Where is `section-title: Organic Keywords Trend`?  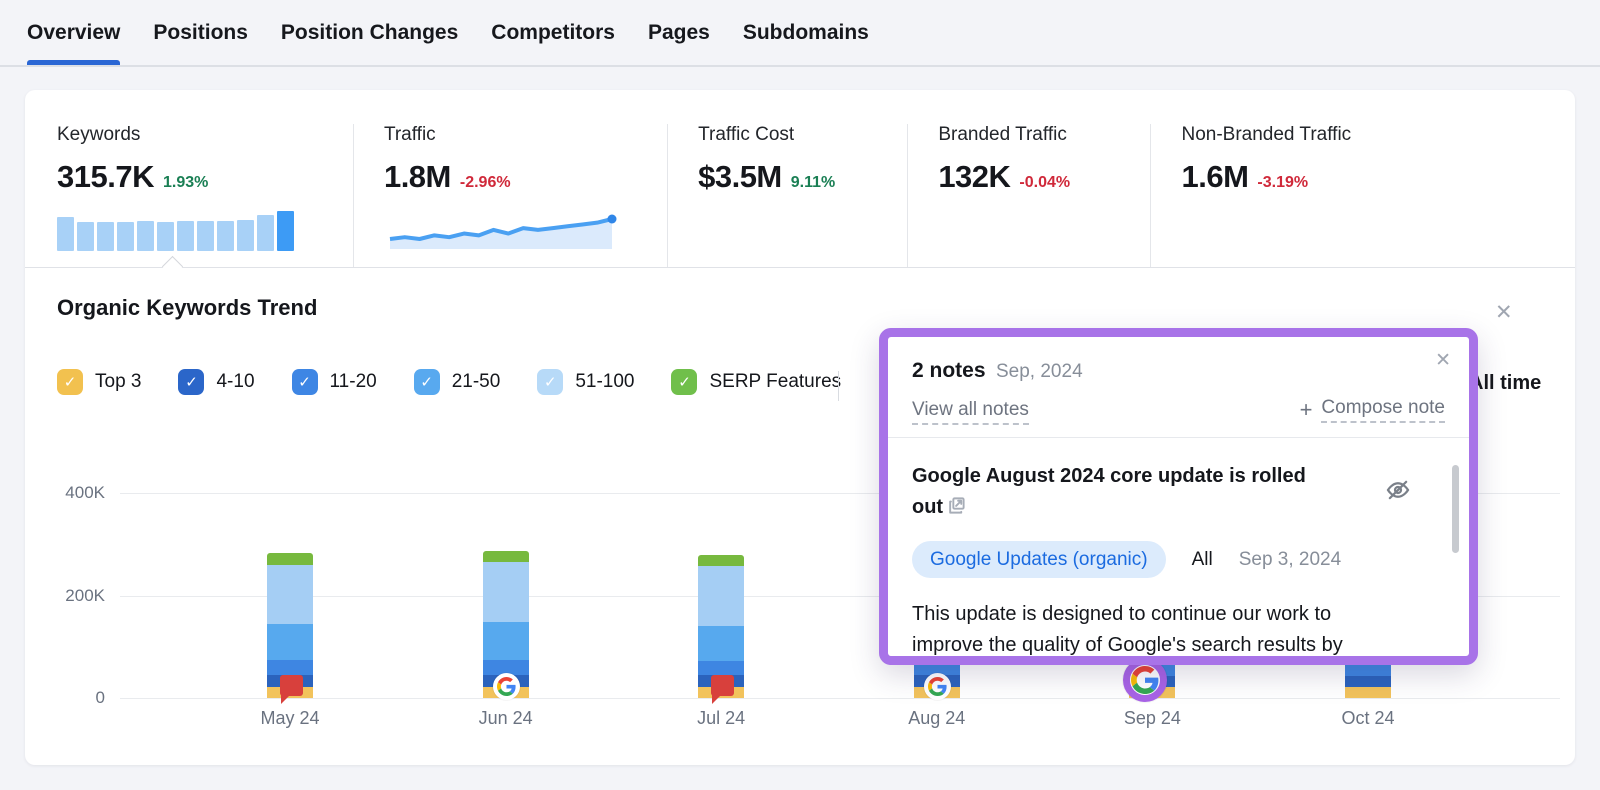 section-title: Organic Keywords Trend is located at coordinates (187, 307).